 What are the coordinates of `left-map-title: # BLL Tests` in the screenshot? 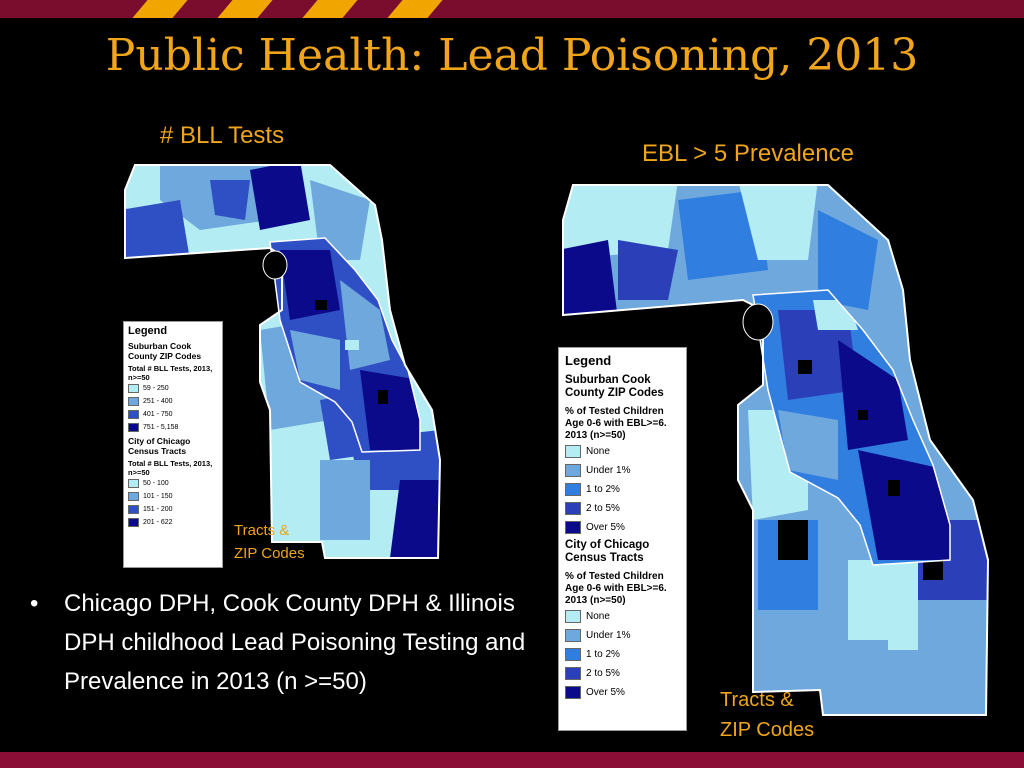 It's located at (222, 135).